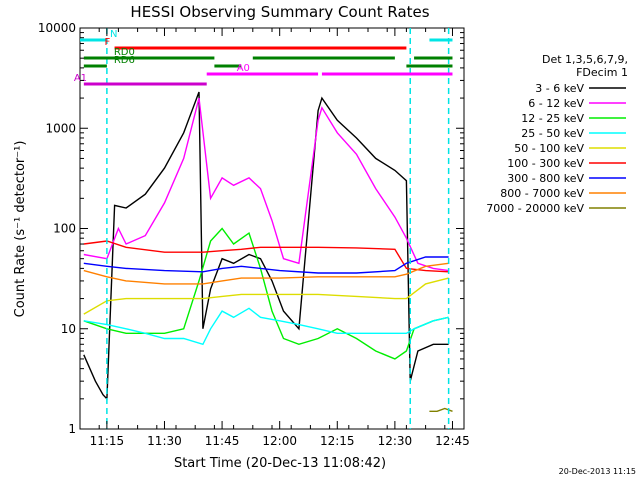 The width and height of the screenshot is (640, 480). I want to click on chart-title: HESSI Observing Summary Count Rates, so click(279, 12).